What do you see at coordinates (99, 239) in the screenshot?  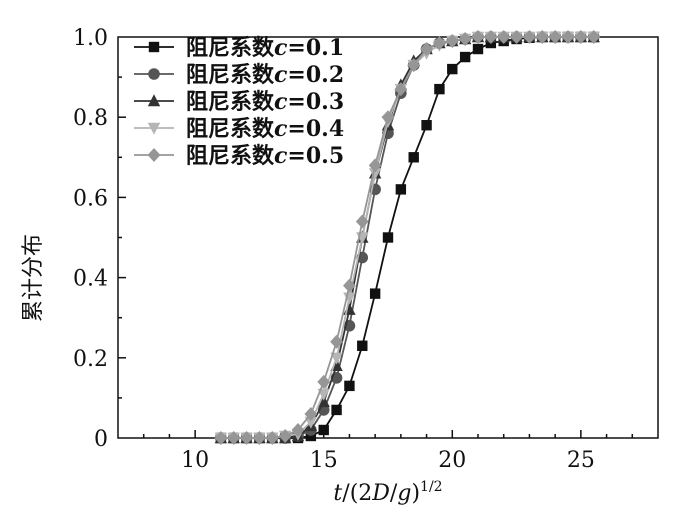 I see `y-axis-ticks: 0 0.2 0.4 0.6 0.8 1.0` at bounding box center [99, 239].